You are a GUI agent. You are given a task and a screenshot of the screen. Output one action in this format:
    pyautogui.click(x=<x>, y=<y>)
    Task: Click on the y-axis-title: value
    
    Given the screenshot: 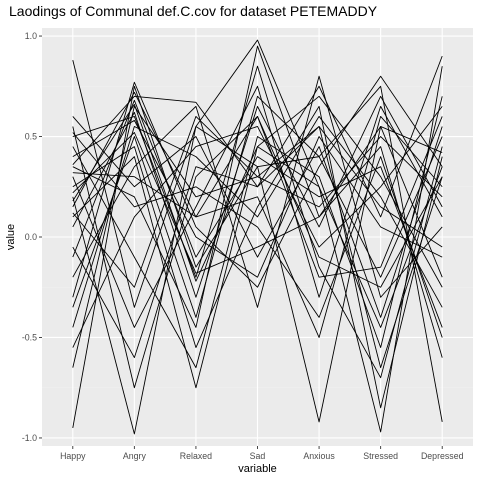 What is the action you would take?
    pyautogui.click(x=11, y=237)
    